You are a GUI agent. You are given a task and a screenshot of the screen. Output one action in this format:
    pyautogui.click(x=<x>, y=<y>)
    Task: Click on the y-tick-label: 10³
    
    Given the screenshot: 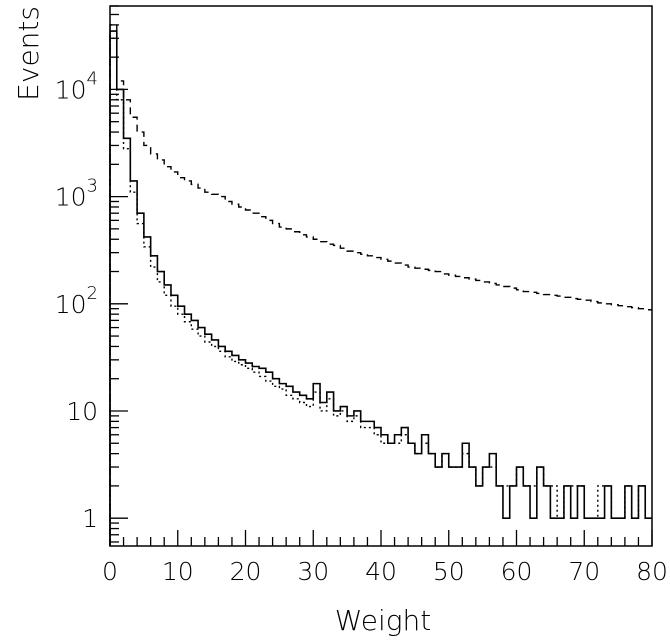 What is the action you would take?
    pyautogui.click(x=76, y=194)
    